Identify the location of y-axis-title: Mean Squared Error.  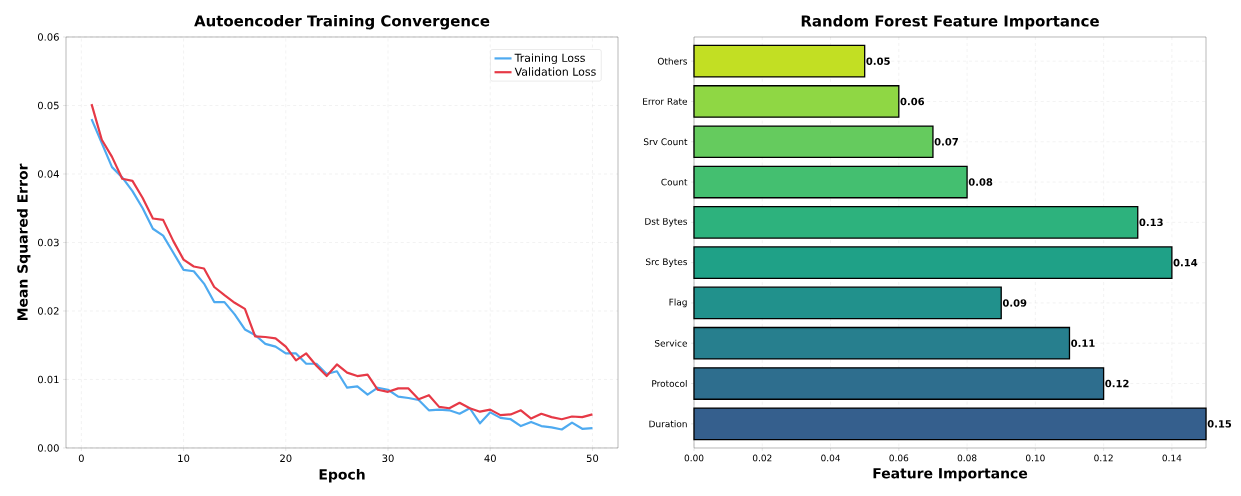
(23, 242).